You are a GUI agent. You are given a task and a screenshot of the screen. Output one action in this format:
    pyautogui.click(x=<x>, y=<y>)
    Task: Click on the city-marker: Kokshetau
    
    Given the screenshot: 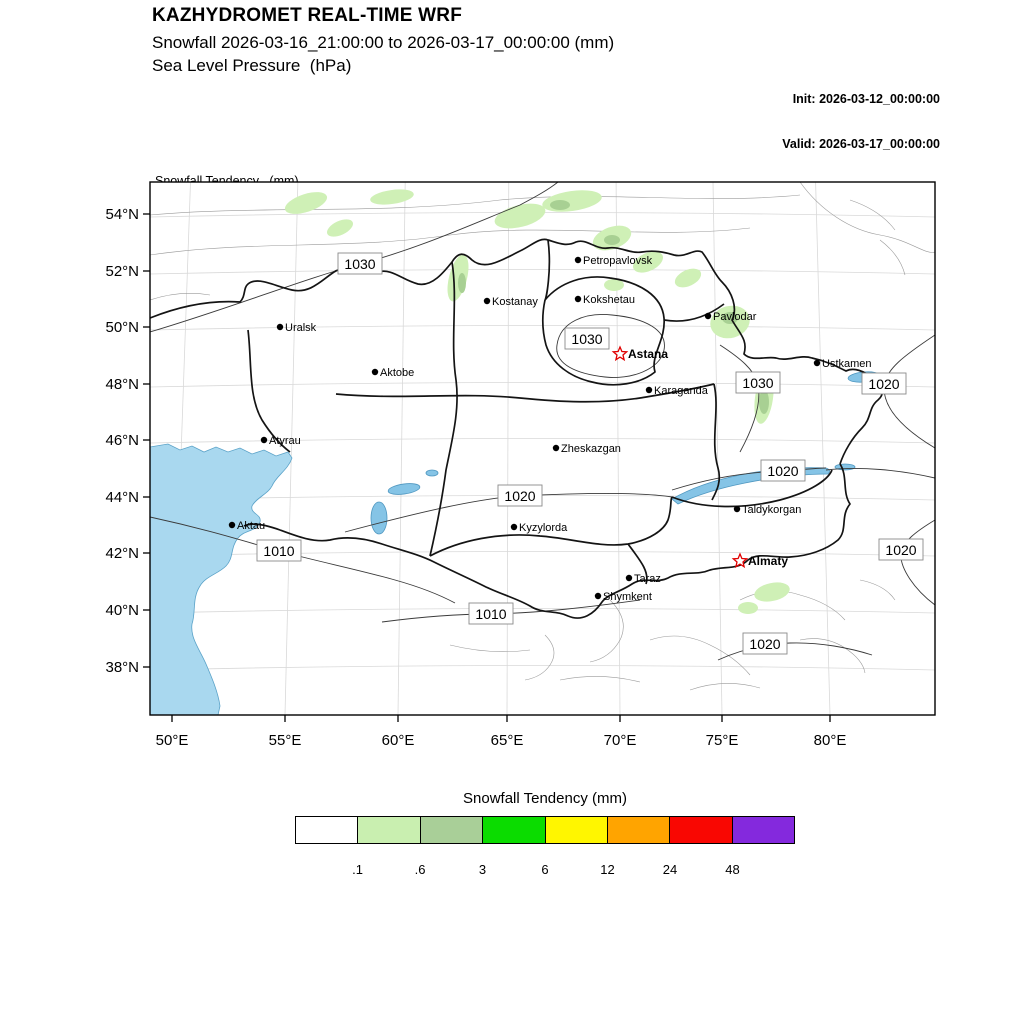 What is the action you would take?
    pyautogui.click(x=604, y=300)
    